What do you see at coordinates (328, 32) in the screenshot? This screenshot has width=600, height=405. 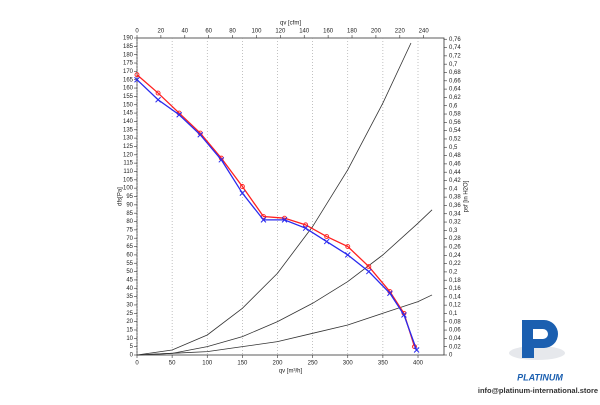 I see `x2-tick-label: 160` at bounding box center [328, 32].